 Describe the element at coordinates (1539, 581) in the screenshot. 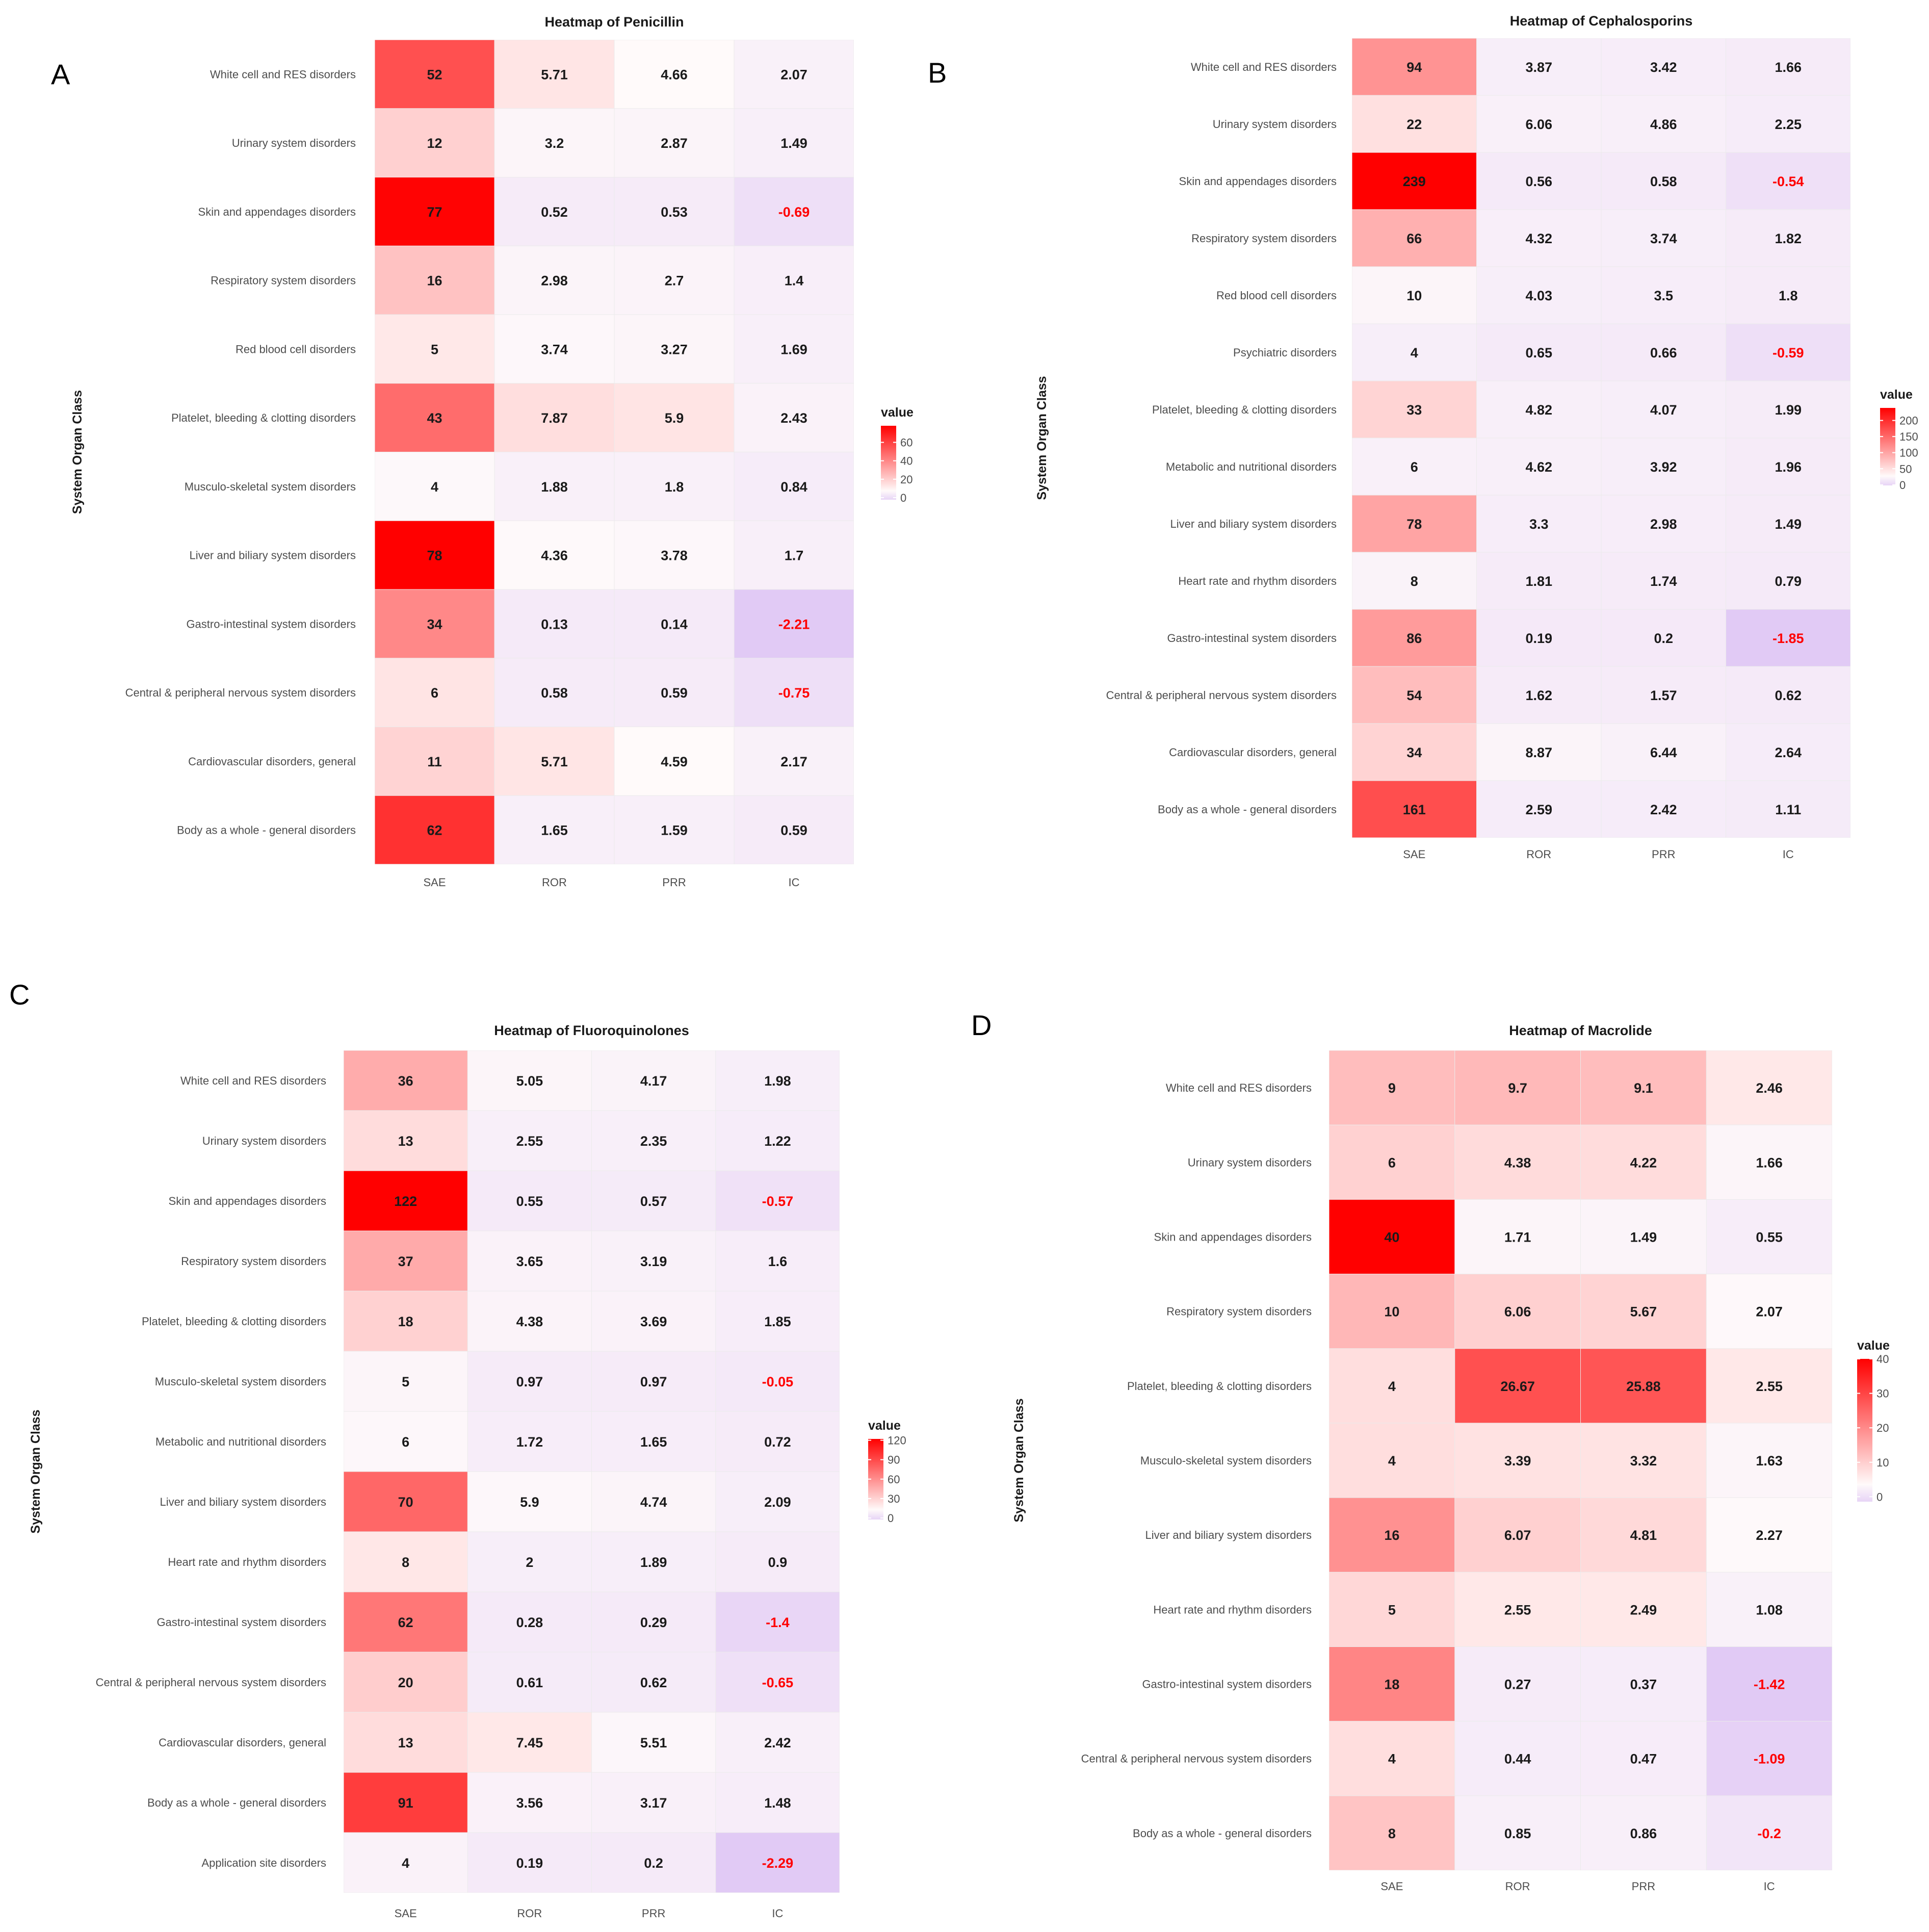

I see `cell-value-label: 1.81` at that location.